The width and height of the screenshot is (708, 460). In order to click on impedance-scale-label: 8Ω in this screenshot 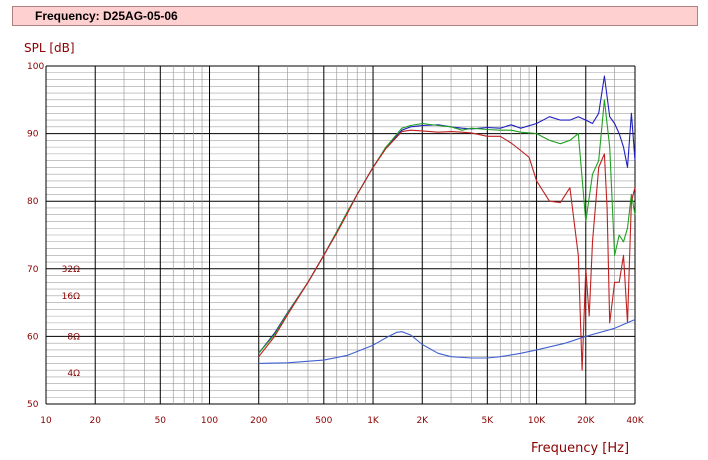, I will do `click(73, 337)`.